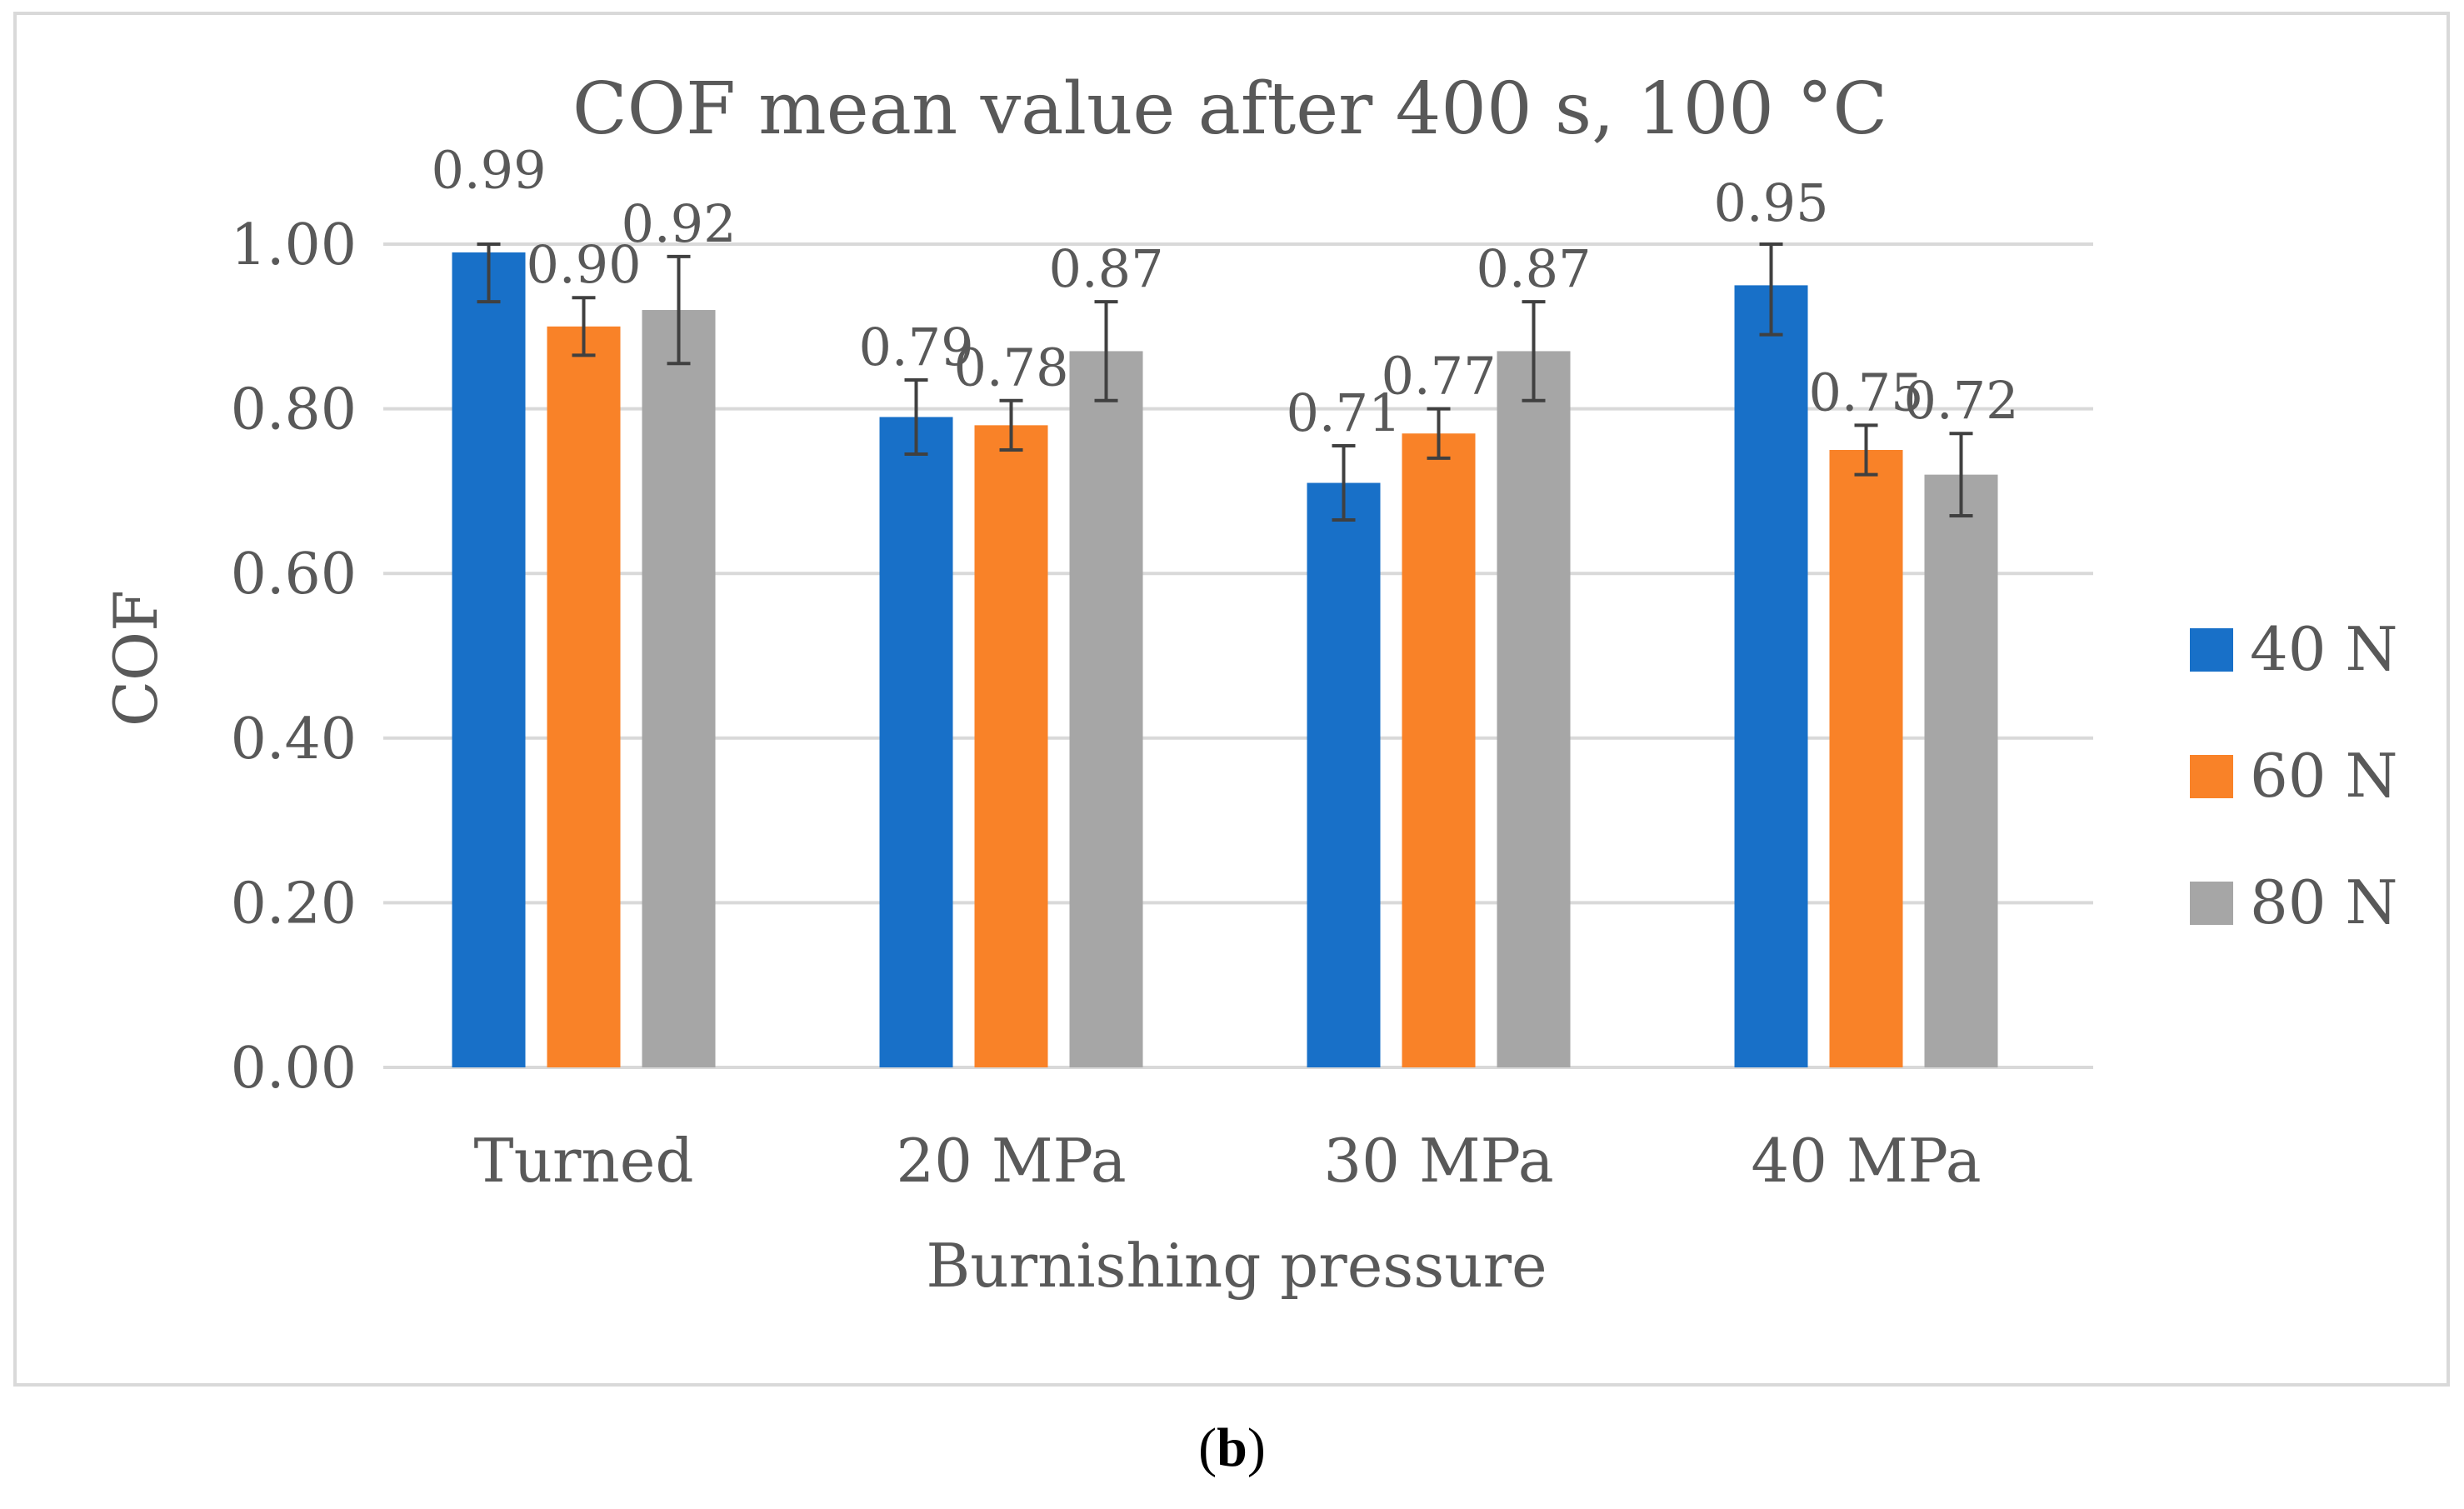  What do you see at coordinates (2324, 902) in the screenshot?
I see `legend-label: 80 N` at bounding box center [2324, 902].